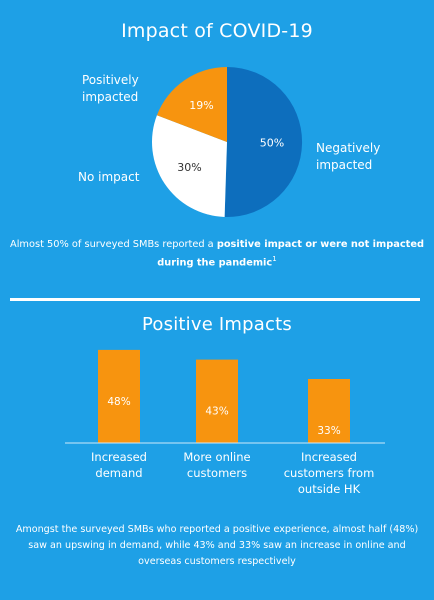 Image resolution: width=434 pixels, height=600 pixels. Describe the element at coordinates (217, 465) in the screenshot. I see `bar-category-more-online-customers: More online customers` at that location.